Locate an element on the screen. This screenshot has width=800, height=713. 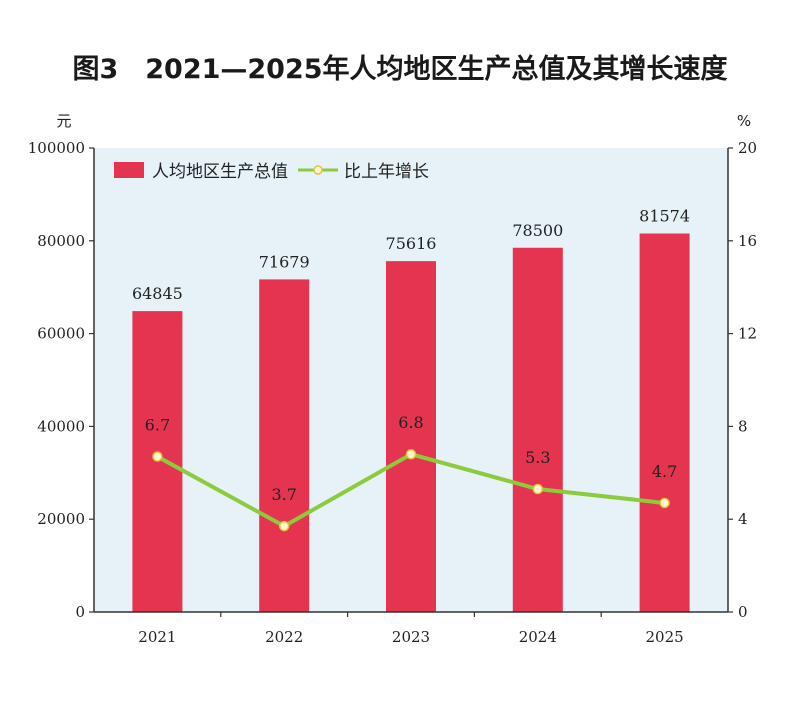
growth-point-2023 is located at coordinates (411, 454).